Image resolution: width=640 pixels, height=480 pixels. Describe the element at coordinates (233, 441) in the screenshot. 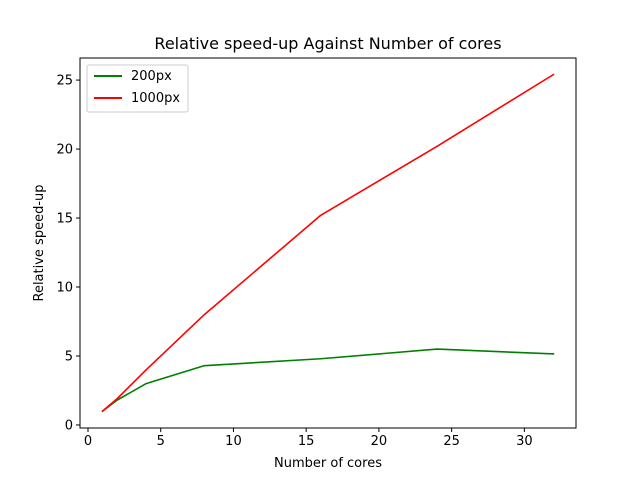

I see `x-tick-label: 10` at that location.